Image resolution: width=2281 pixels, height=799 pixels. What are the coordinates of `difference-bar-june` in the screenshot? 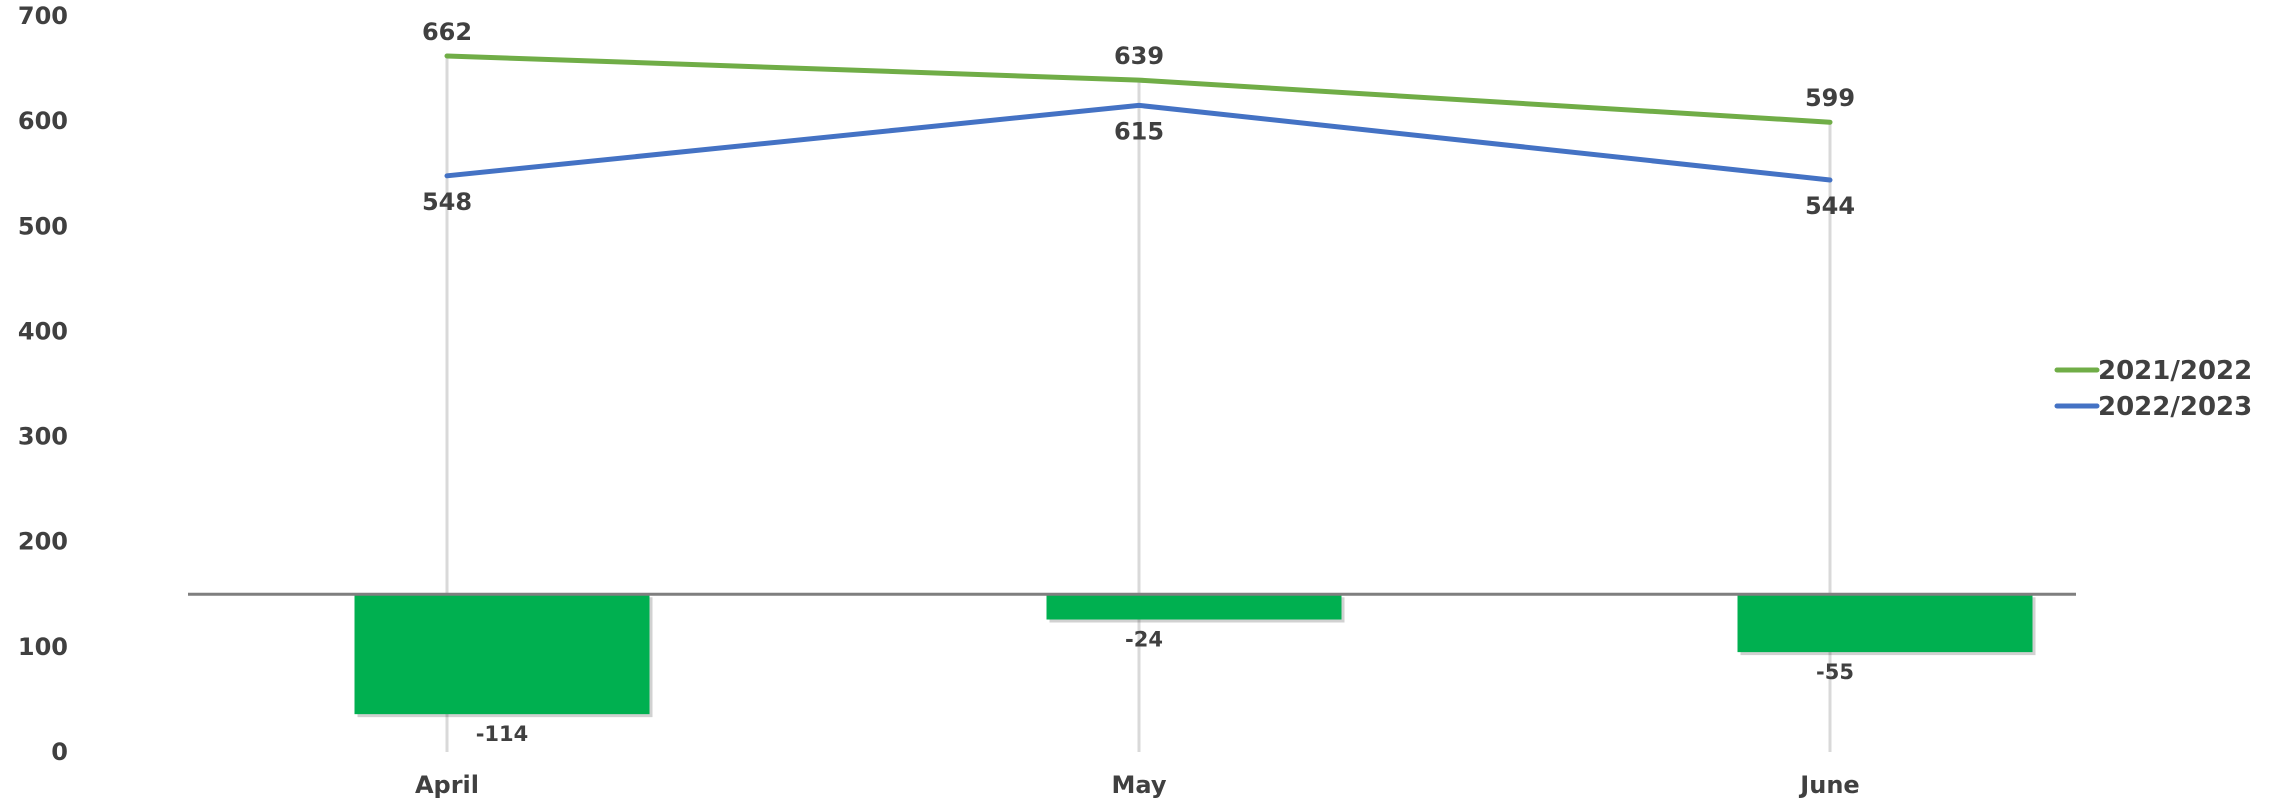 It's located at (1885, 623).